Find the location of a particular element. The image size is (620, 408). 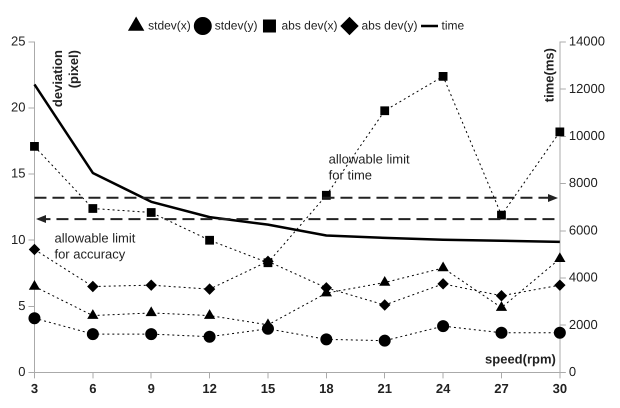

x-tick-label: 12 is located at coordinates (209, 388).